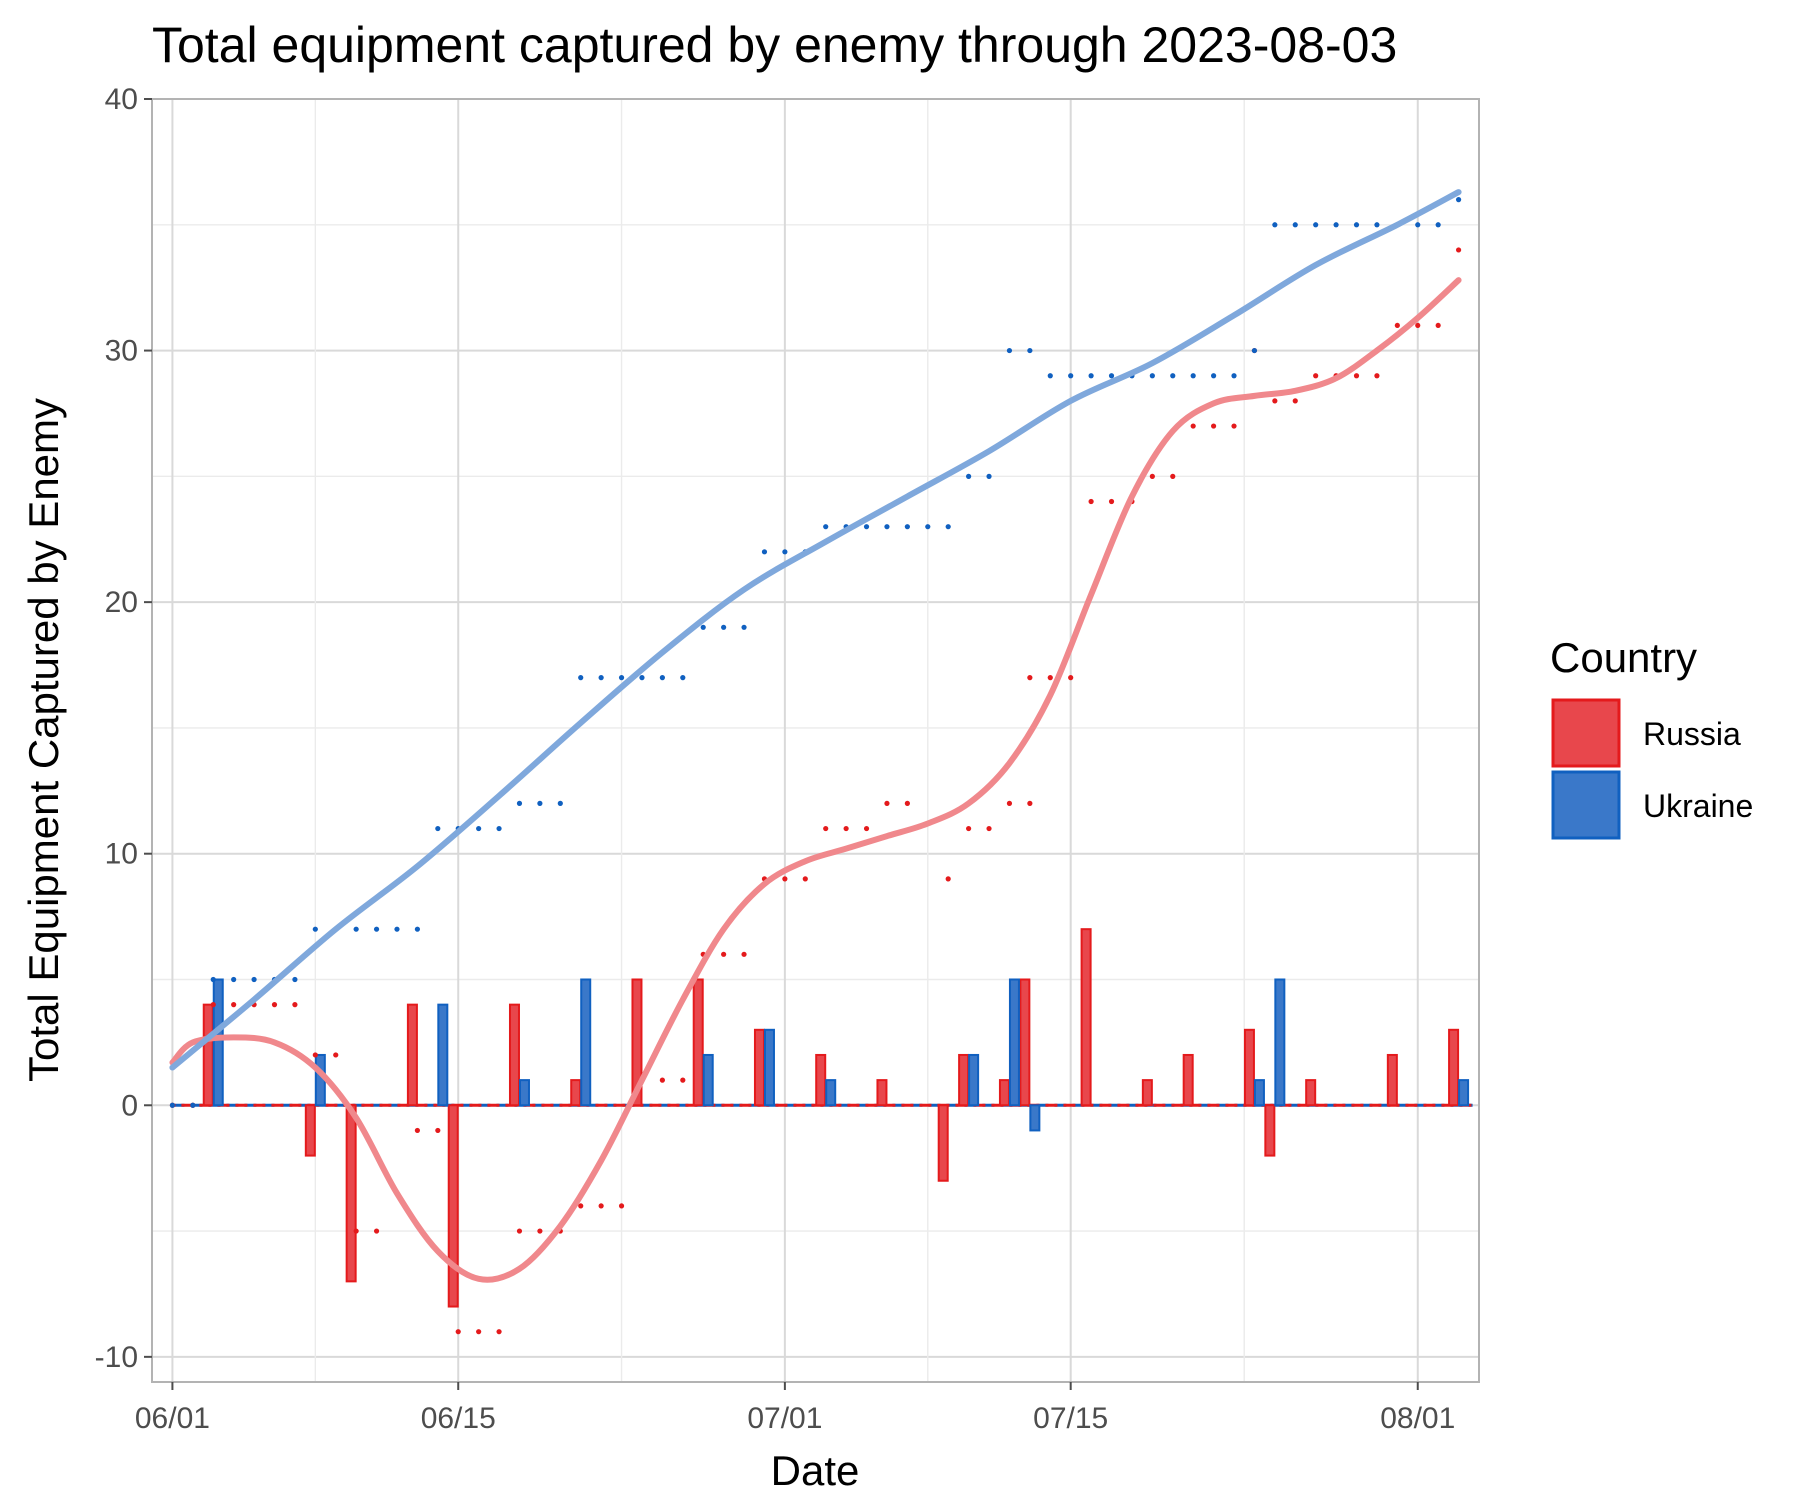 The width and height of the screenshot is (1800, 1500). I want to click on x-axis-title: Date, so click(815, 1470).